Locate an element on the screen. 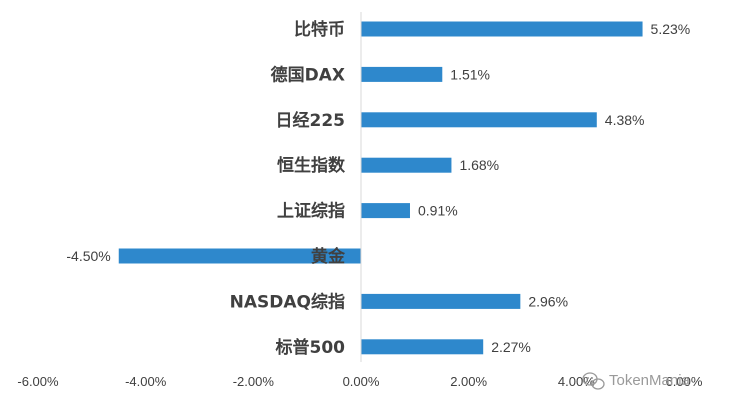  category-label-3: 日经225 is located at coordinates (311, 120).